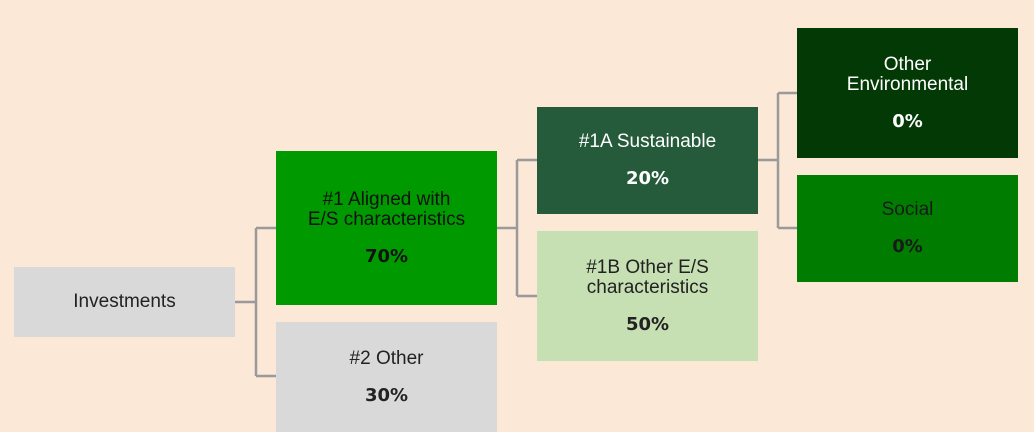 Image resolution: width=1034 pixels, height=432 pixels. Describe the element at coordinates (907, 74) in the screenshot. I see `node-label: Other Environmental` at that location.